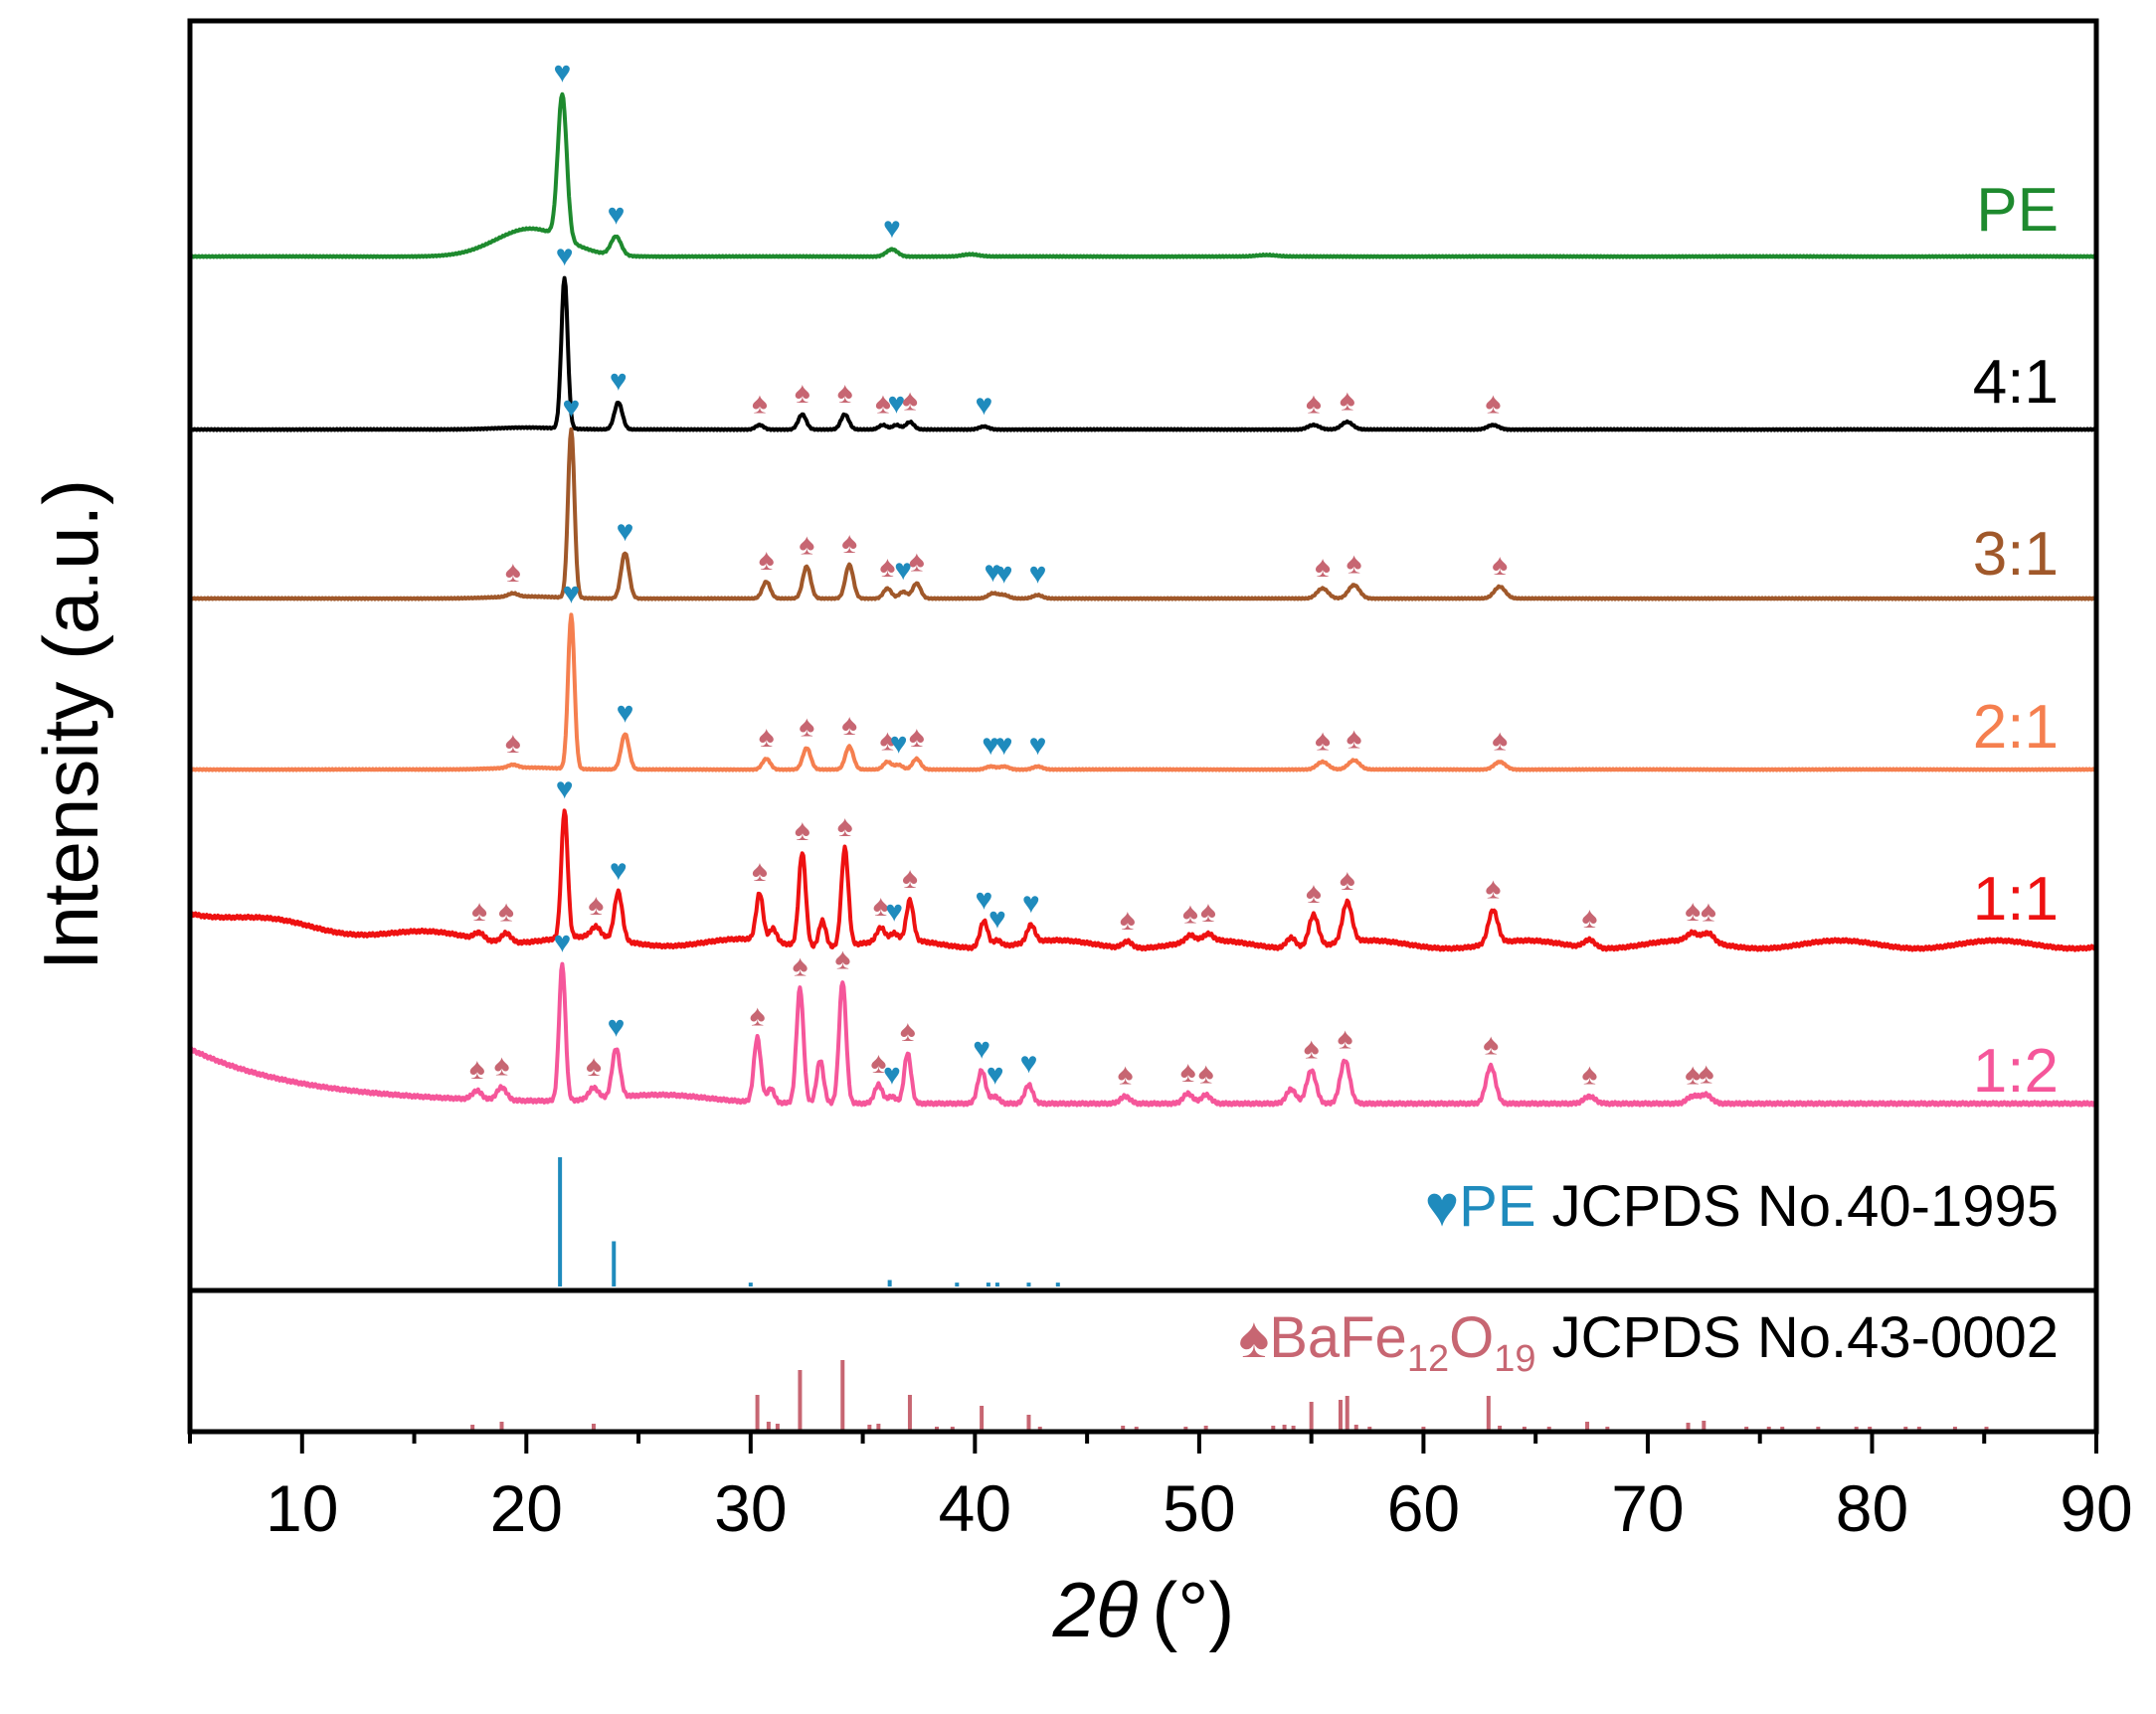 The image size is (2156, 1714). Describe the element at coordinates (750, 1508) in the screenshot. I see `x-tick-label: 30` at that location.